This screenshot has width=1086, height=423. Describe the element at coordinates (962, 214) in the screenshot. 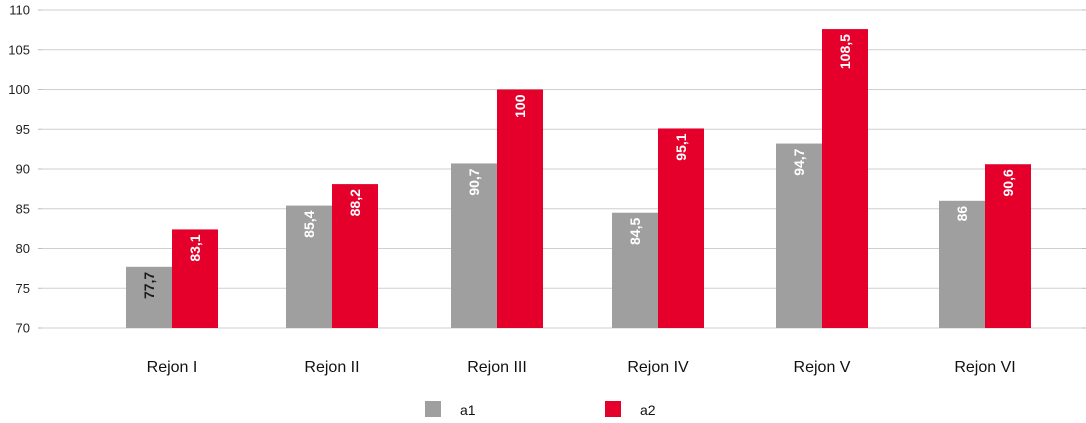

I see `data-label-a1: 86` at that location.